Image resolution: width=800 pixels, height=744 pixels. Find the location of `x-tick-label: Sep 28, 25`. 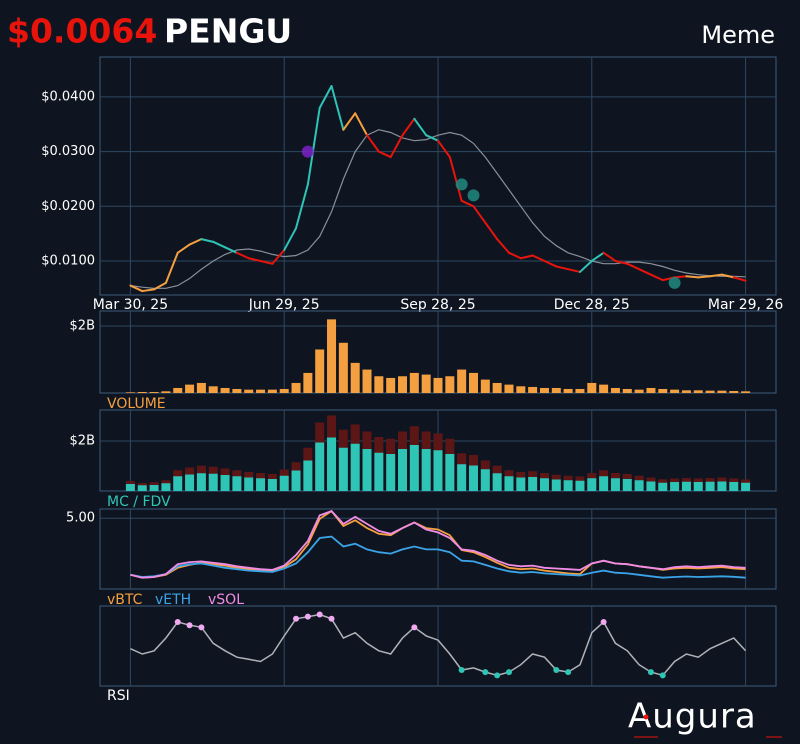

x-tick-label: Sep 28, 25 is located at coordinates (437, 305).